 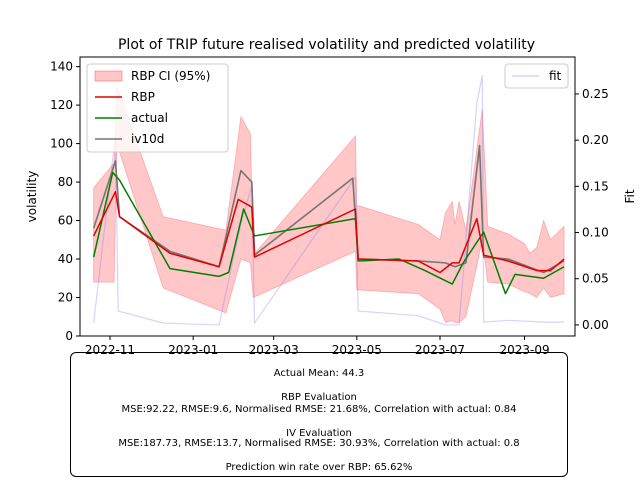 I want to click on legend-entry-label: RBP CI (95%), so click(x=170, y=76).